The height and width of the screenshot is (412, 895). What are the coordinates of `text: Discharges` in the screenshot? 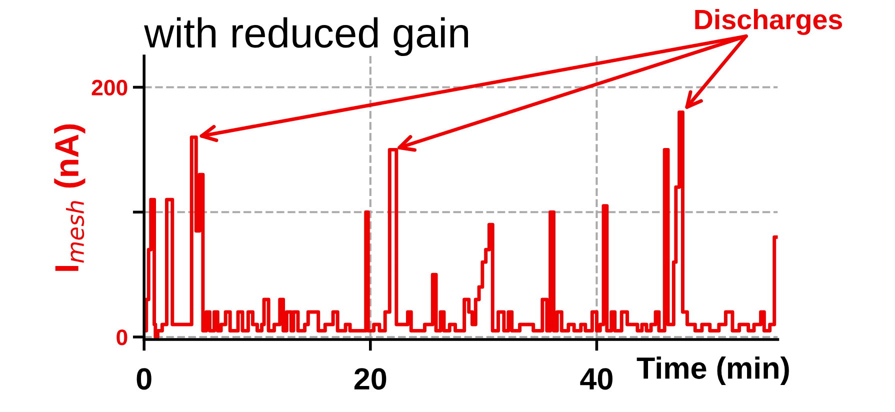 It's located at (768, 22).